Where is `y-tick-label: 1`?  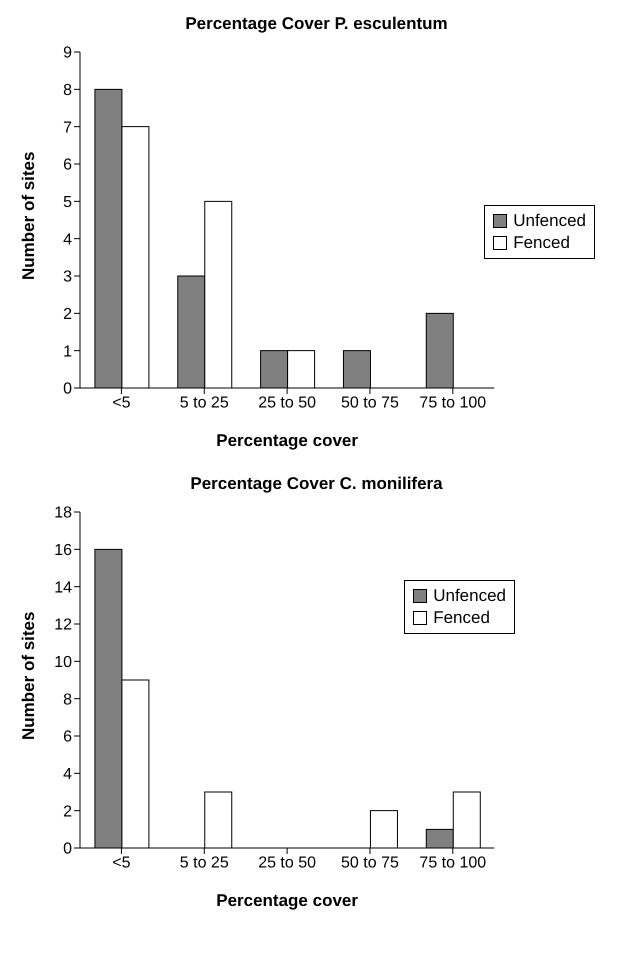
y-tick-label: 1 is located at coordinates (67, 351).